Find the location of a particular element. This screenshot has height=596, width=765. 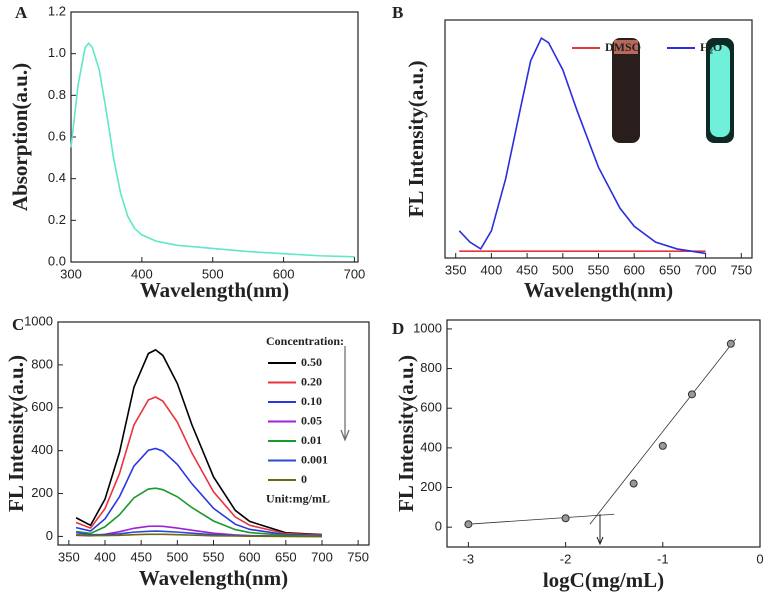

panel-label: D is located at coordinates (398, 328).